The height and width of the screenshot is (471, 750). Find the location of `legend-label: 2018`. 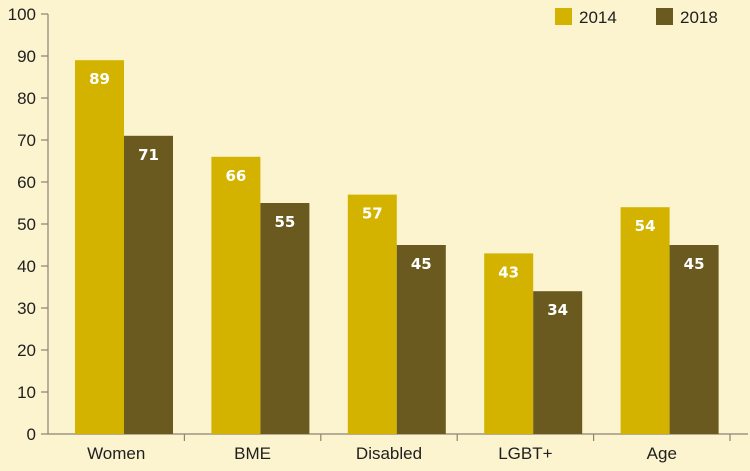

legend-label: 2018 is located at coordinates (699, 17).